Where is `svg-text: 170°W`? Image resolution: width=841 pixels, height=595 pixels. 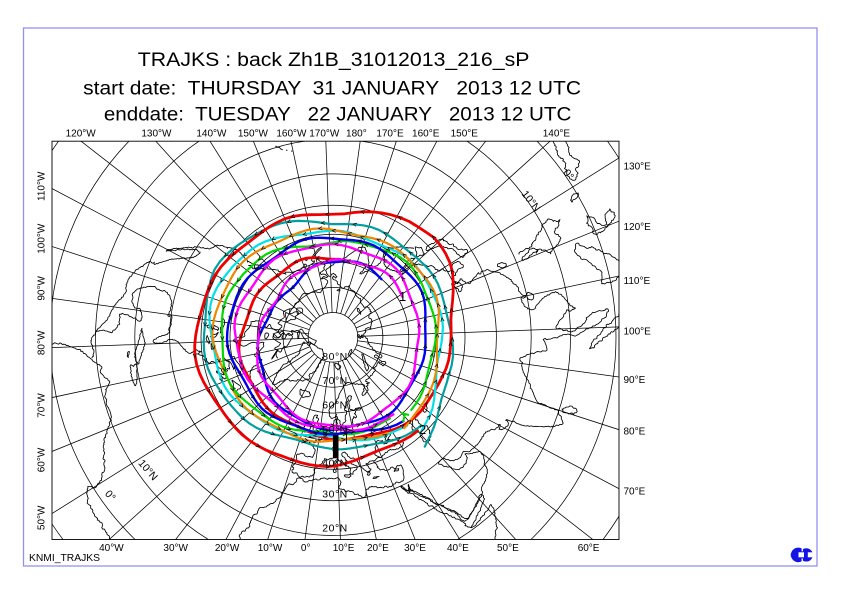
svg-text: 170°W is located at coordinates (324, 134).